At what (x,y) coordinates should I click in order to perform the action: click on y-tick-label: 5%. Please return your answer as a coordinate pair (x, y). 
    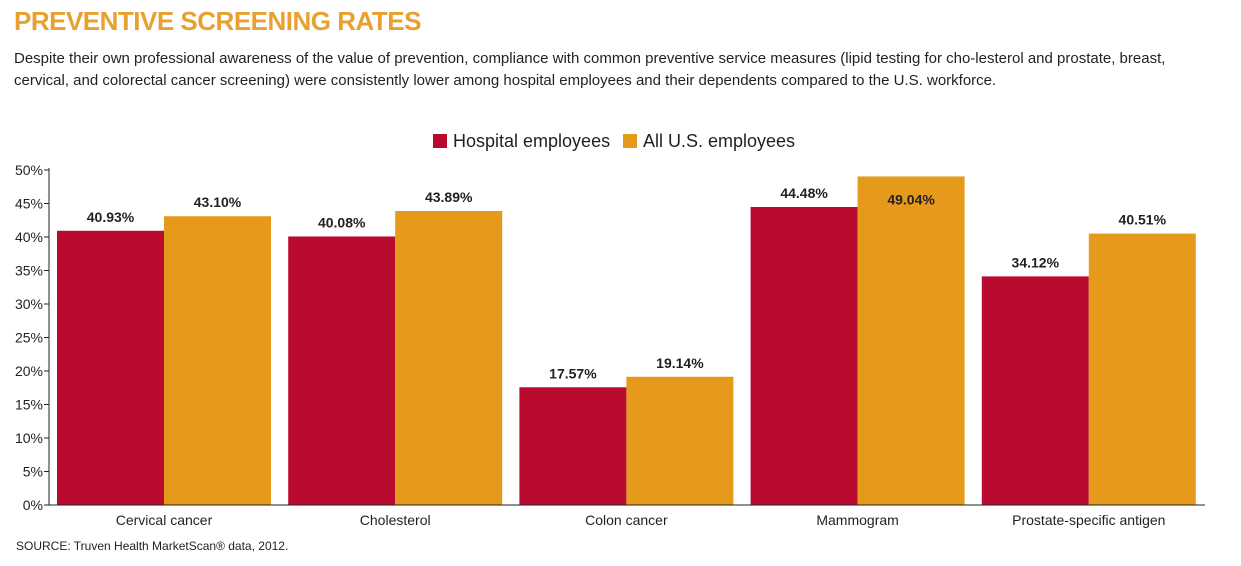
    Looking at the image, I should click on (33, 472).